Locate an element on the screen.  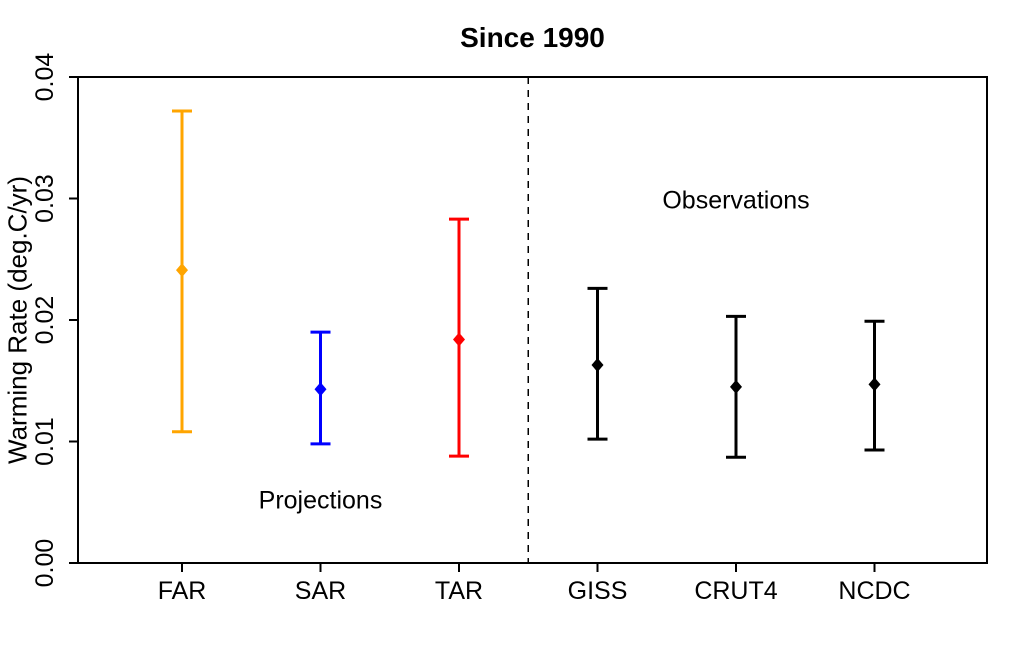
annotation-observations: Observations is located at coordinates (735, 200).